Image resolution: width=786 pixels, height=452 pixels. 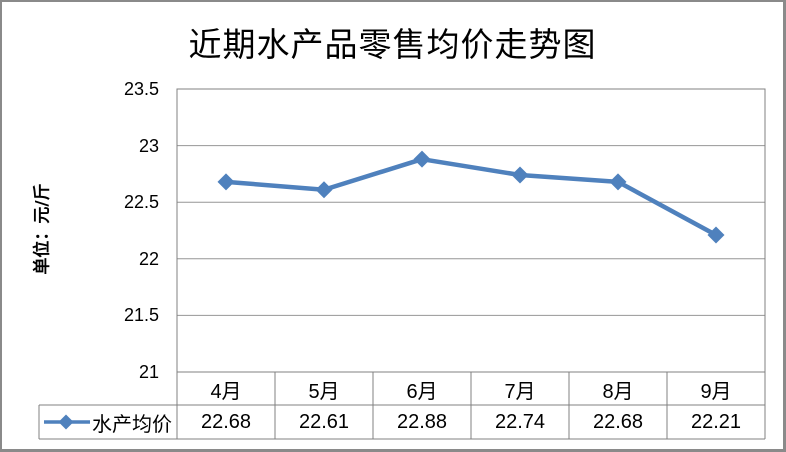 I want to click on data-table-value-cell: 22.88, so click(x=422, y=422).